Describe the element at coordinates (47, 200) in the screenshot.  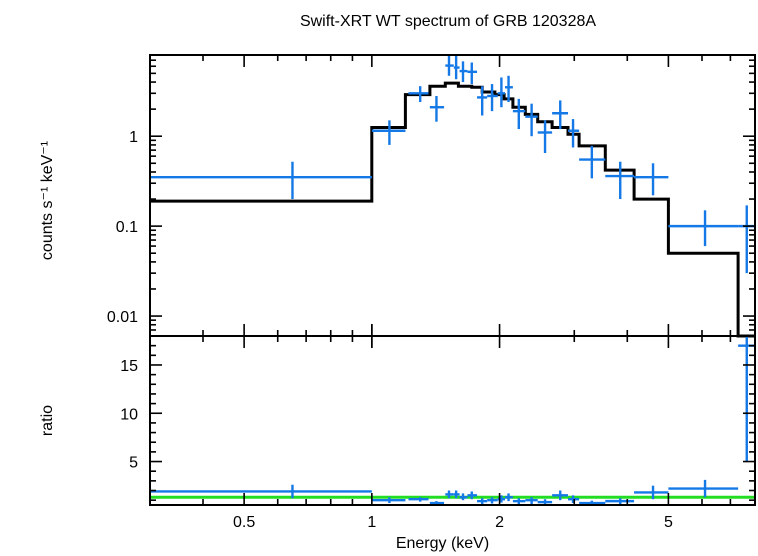
I see `spectrum-y-axis-label: counts s⁻¹ keV⁻¹` at that location.